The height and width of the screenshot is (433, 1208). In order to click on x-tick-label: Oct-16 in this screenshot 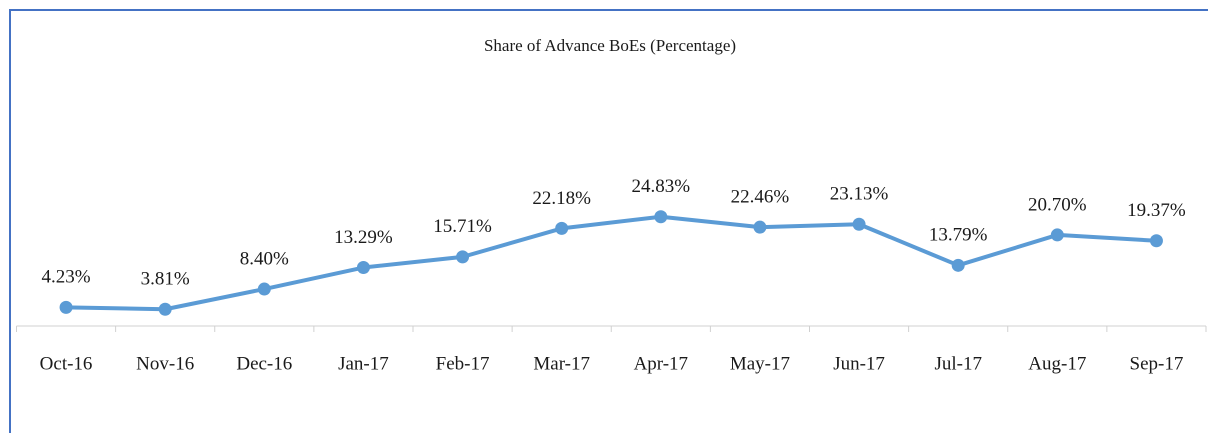, I will do `click(66, 363)`.